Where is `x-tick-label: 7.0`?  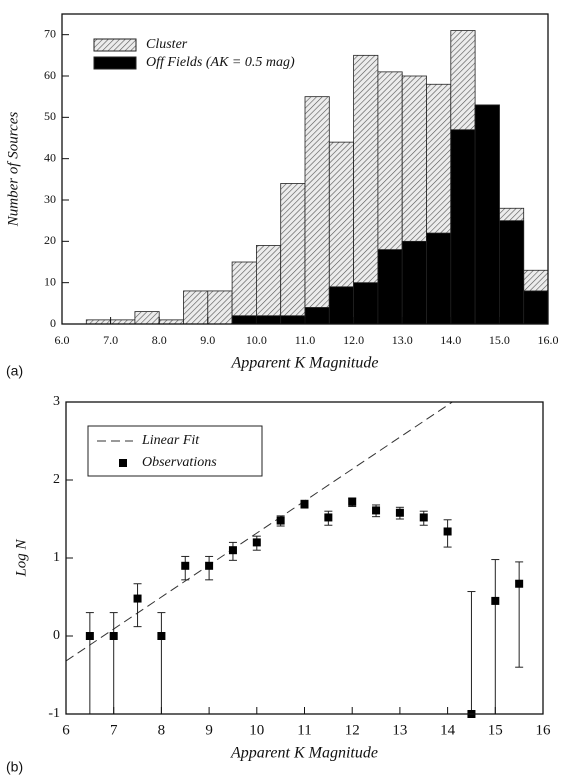 x-tick-label: 7.0 is located at coordinates (110, 340).